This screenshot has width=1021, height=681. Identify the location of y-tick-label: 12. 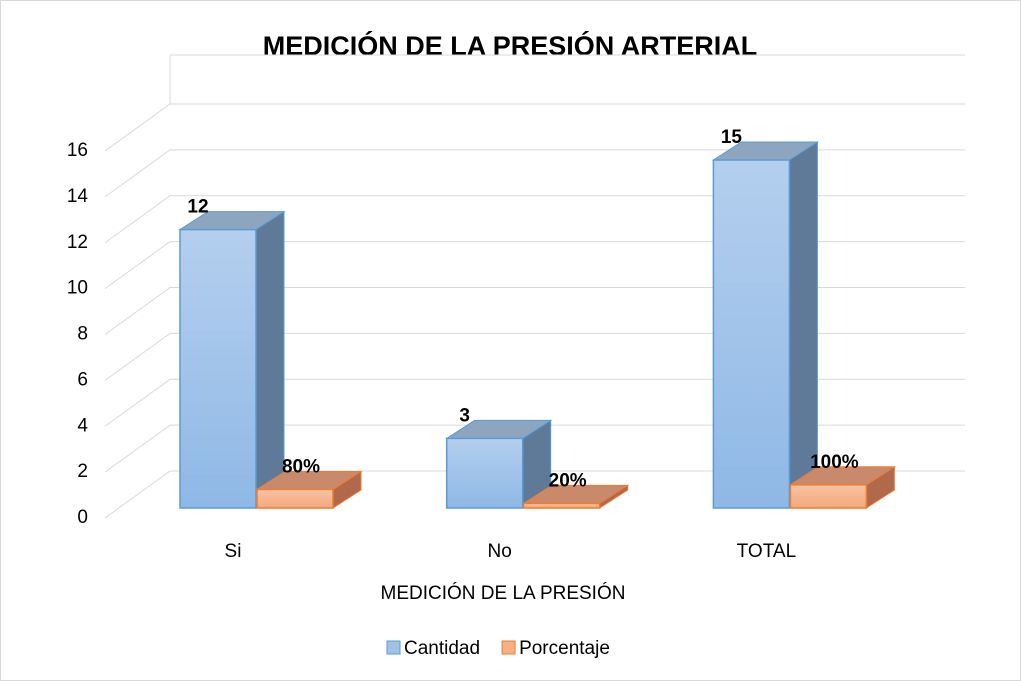
(77, 242).